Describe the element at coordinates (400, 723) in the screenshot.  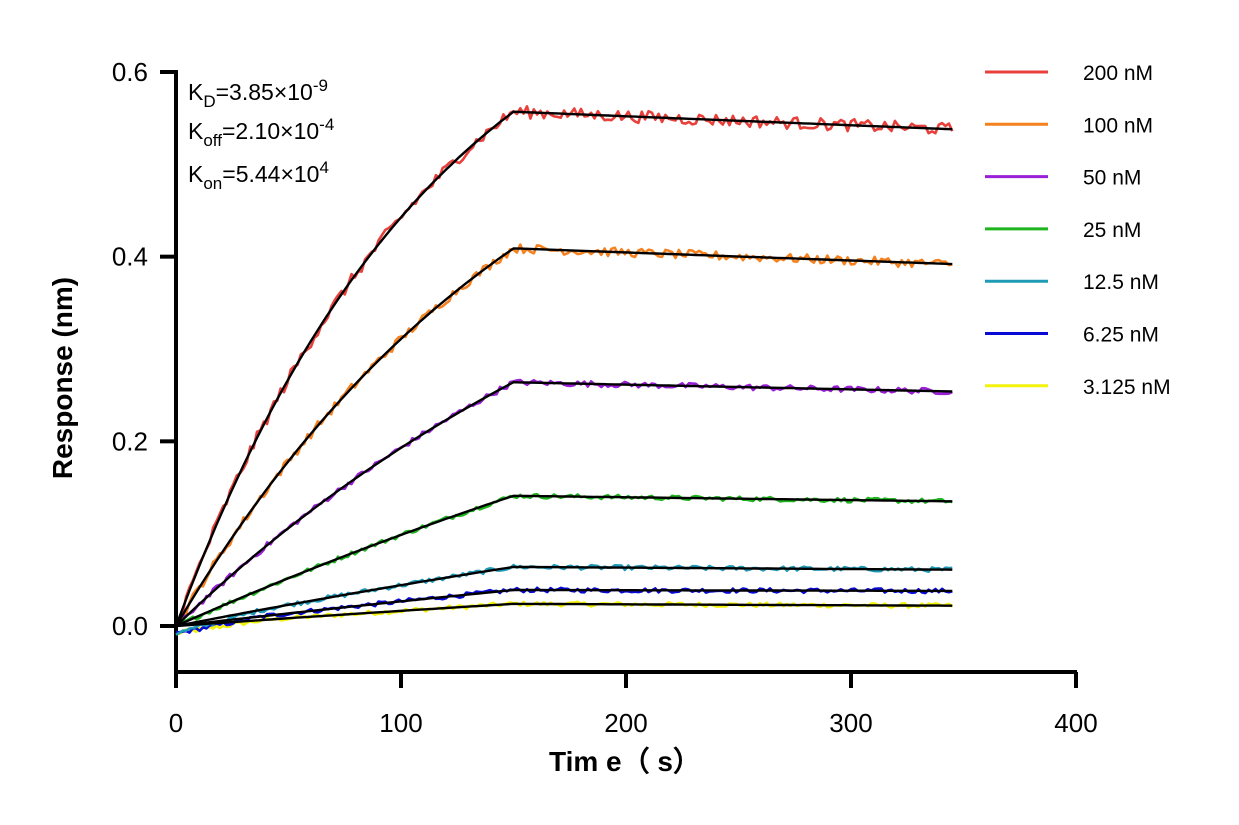
I see `x-tick-label: 100` at that location.